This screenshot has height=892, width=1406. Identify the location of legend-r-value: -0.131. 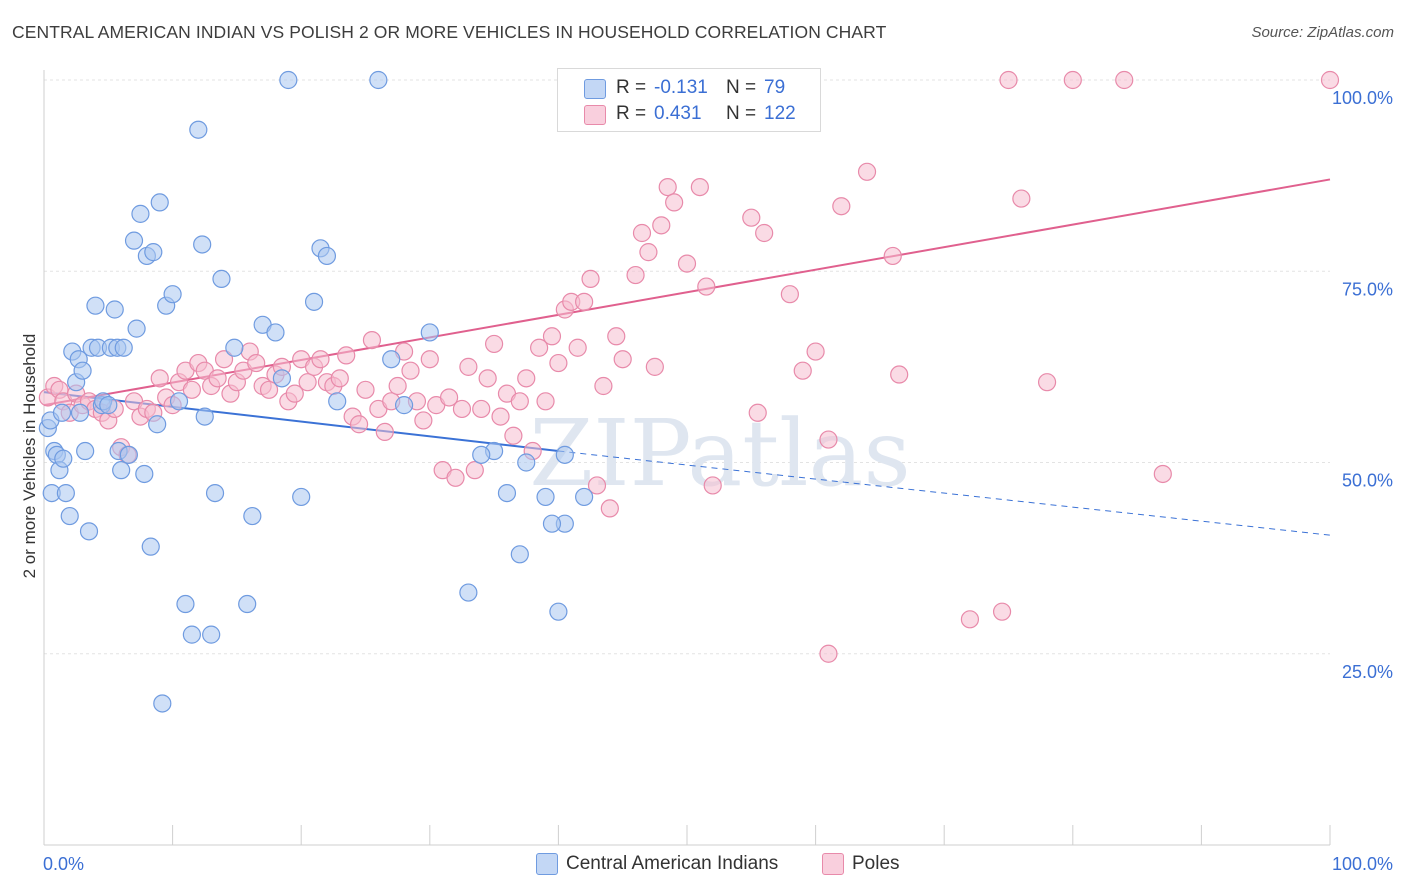
(681, 87).